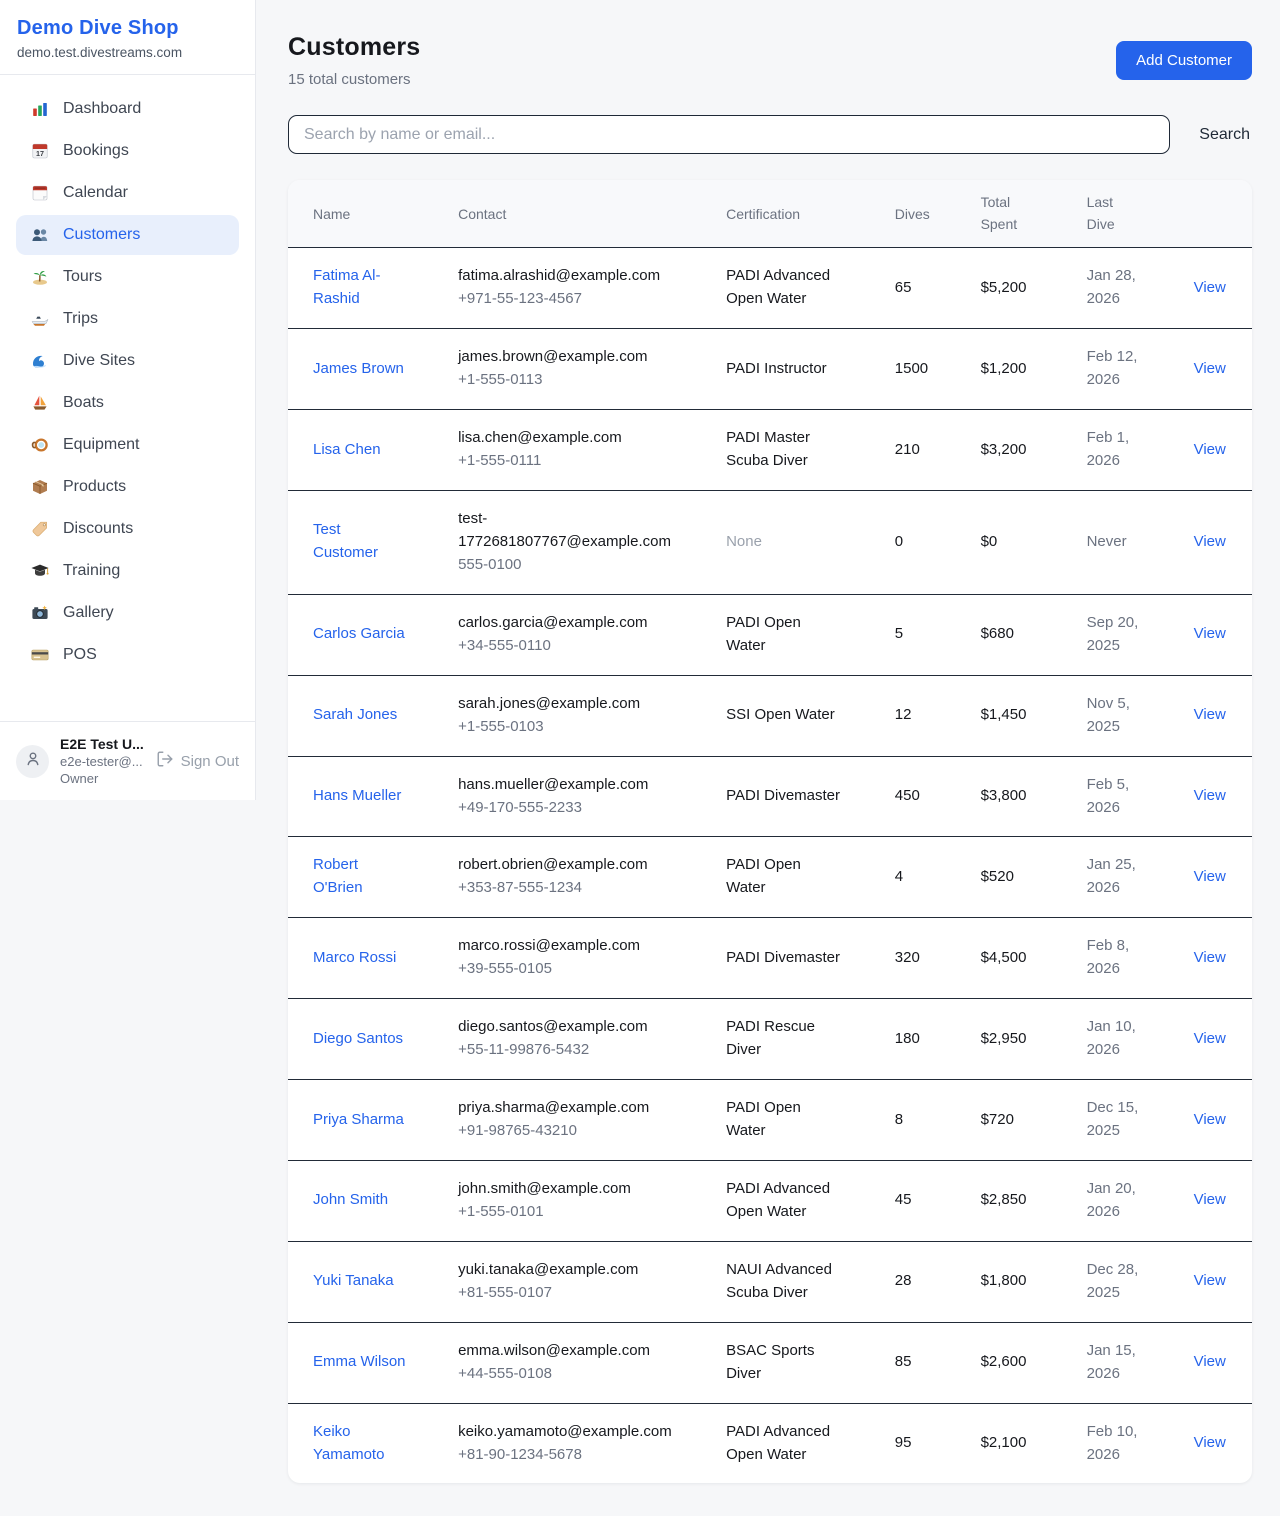 This screenshot has width=1280, height=1516. Describe the element at coordinates (907, 796) in the screenshot. I see `customer-dives: 450` at that location.